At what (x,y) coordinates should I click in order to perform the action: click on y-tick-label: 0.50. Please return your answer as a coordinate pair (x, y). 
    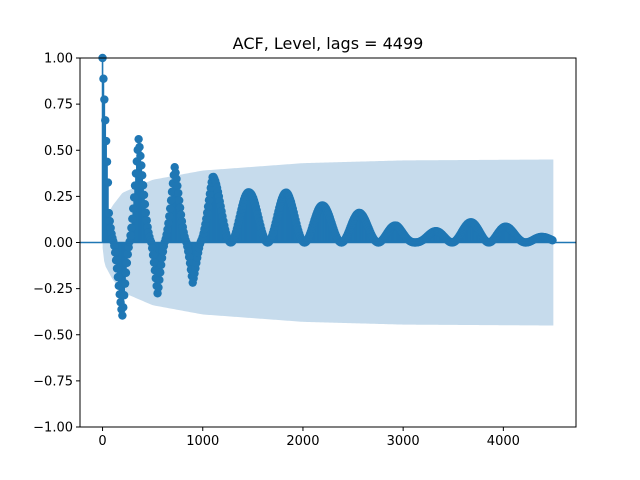
    Looking at the image, I should click on (58, 151).